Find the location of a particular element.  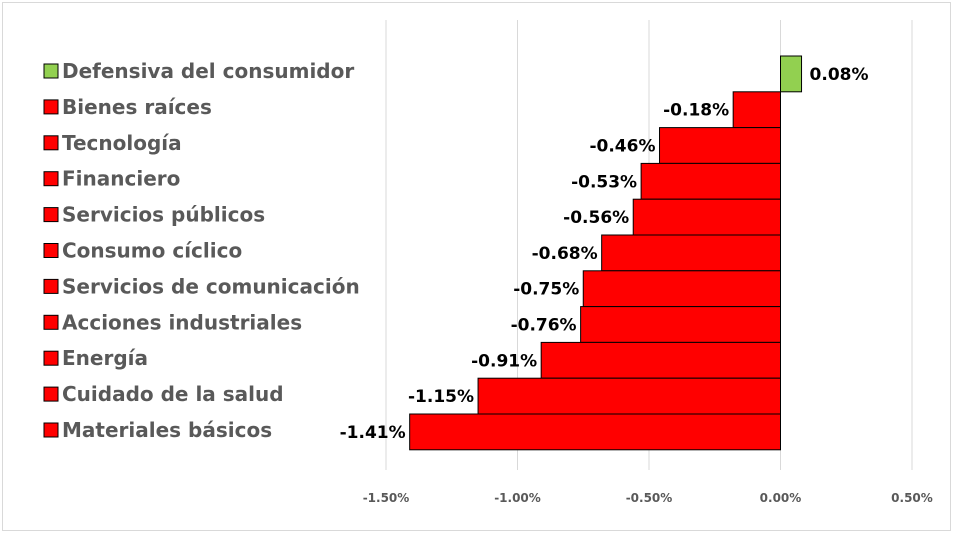

legend-label: Acciones industriales is located at coordinates (182, 322).